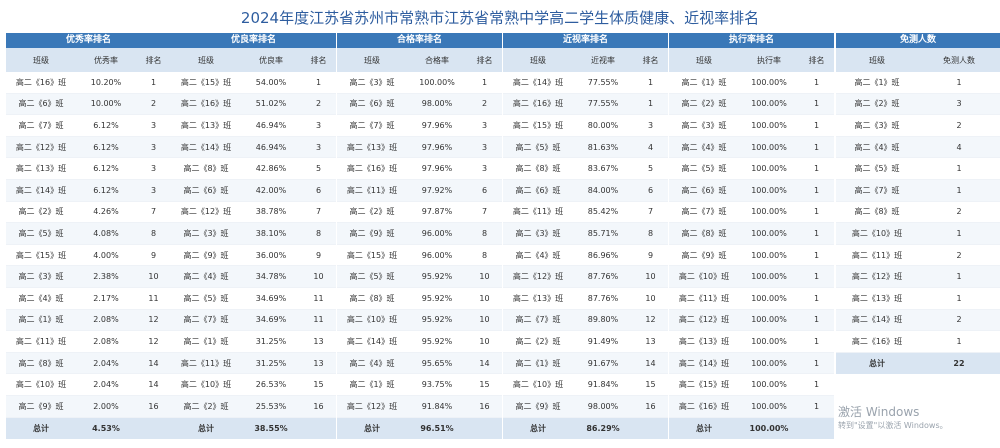 The width and height of the screenshot is (1000, 448). Describe the element at coordinates (88, 385) in the screenshot. I see `table-row: 高二《10》班 2.04% 14` at that location.